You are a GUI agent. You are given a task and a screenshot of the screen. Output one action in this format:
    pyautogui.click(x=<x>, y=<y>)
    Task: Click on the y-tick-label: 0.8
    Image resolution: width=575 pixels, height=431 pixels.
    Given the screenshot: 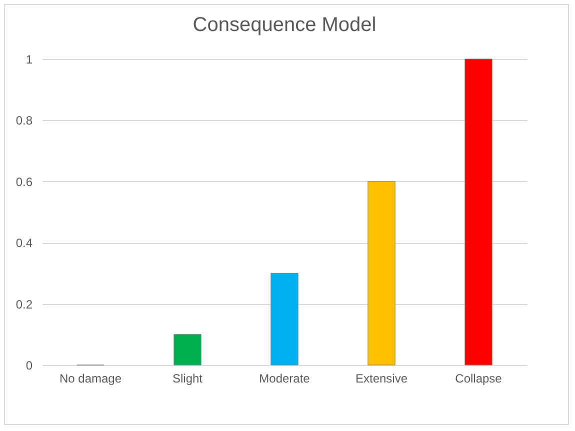 What is the action you would take?
    pyautogui.click(x=24, y=121)
    